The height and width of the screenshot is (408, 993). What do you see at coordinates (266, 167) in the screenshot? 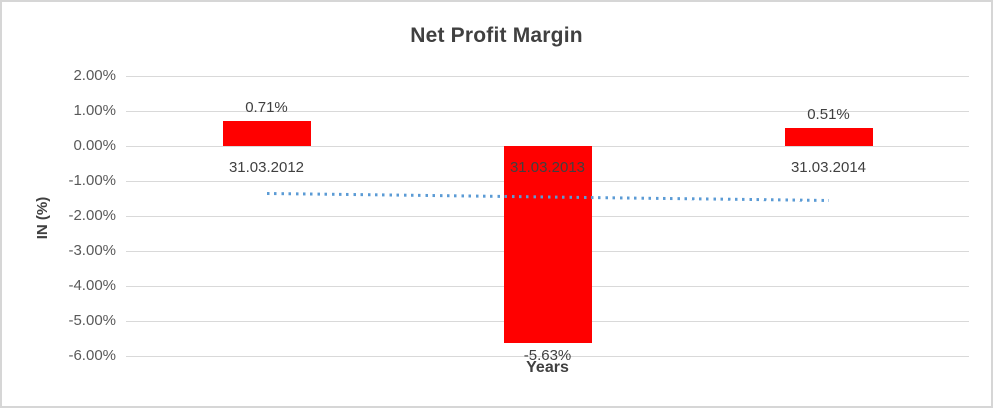
I see `x-axis-category-label: 31.03.2012` at bounding box center [266, 167].